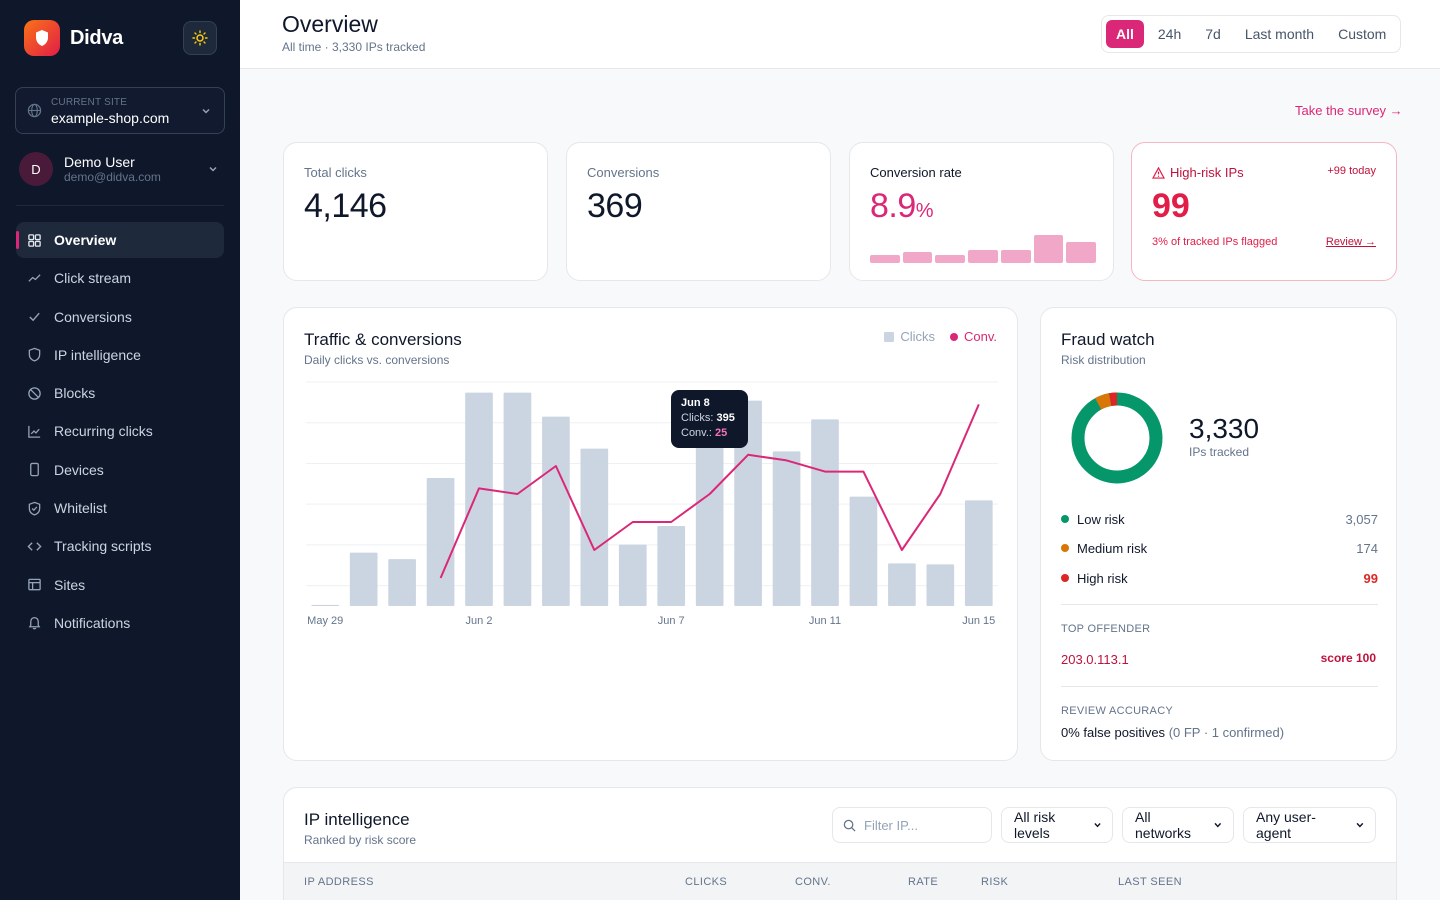 The height and width of the screenshot is (900, 1440). What do you see at coordinates (34, 110) in the screenshot?
I see `globe-icon` at bounding box center [34, 110].